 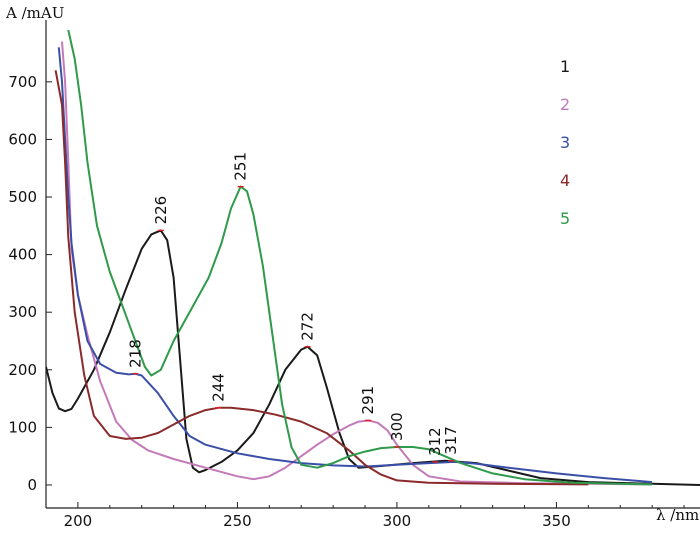 What do you see at coordinates (565, 104) in the screenshot?
I see `legend-item-2: 2` at bounding box center [565, 104].